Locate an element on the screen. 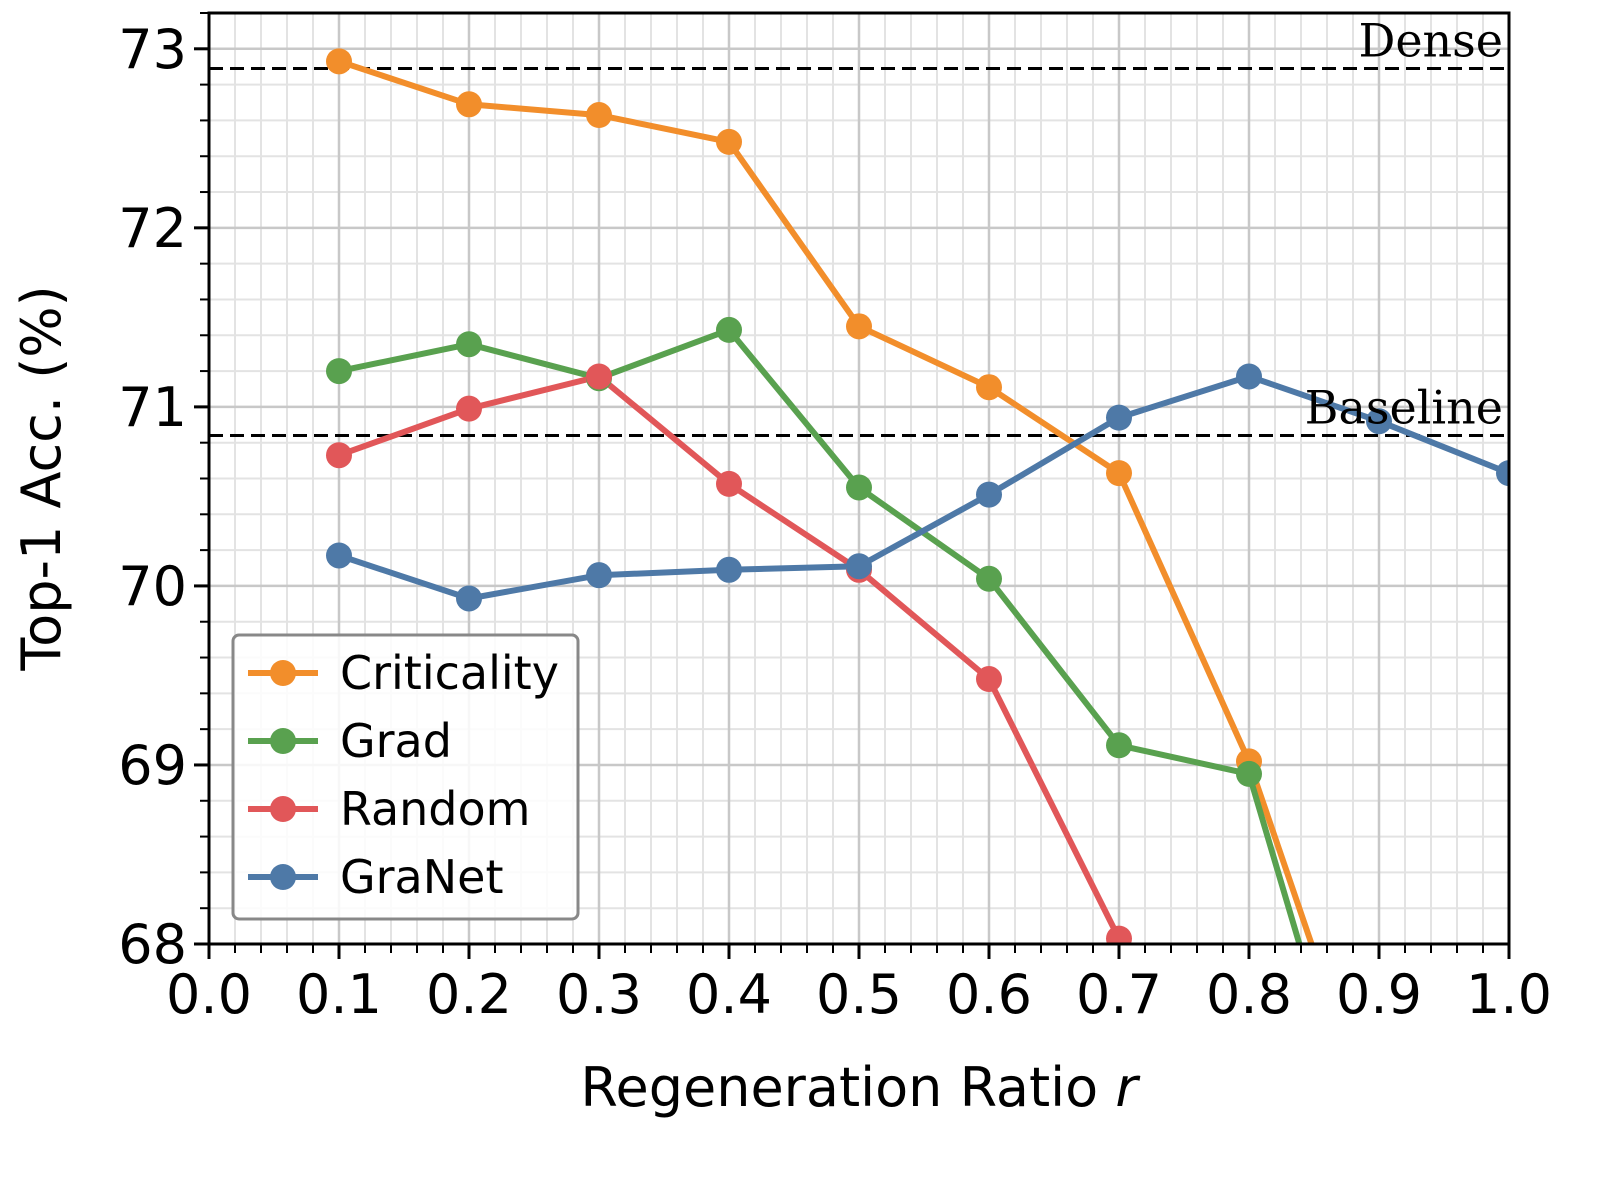 This screenshot has width=1611, height=1183. x-tick-label: 0.5 is located at coordinates (859, 994).